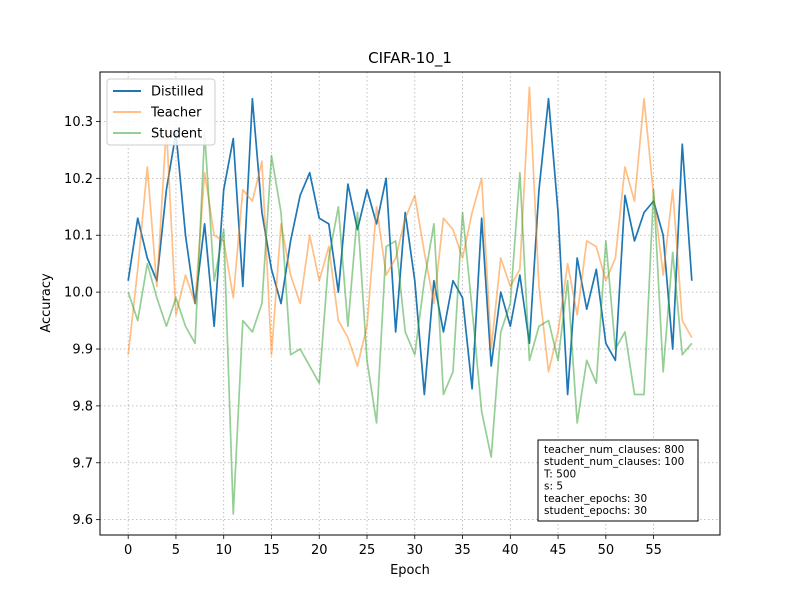  I want to click on x-tick-label: 50, so click(606, 550).